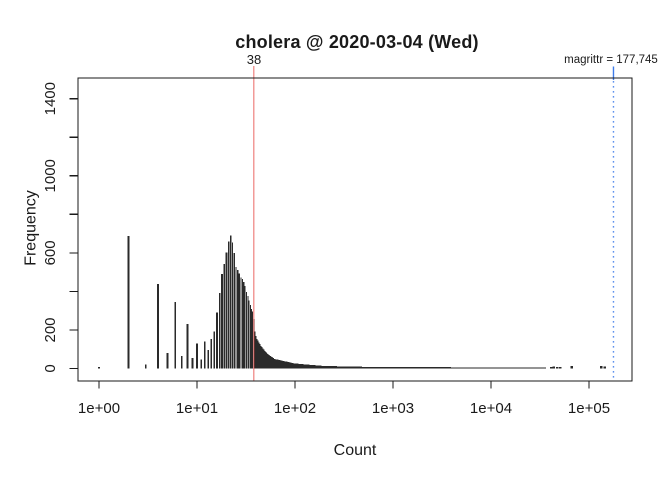 Image resolution: width=672 pixels, height=480 pixels. I want to click on blue-marker-label: magrittr = 177,745, so click(611, 60).